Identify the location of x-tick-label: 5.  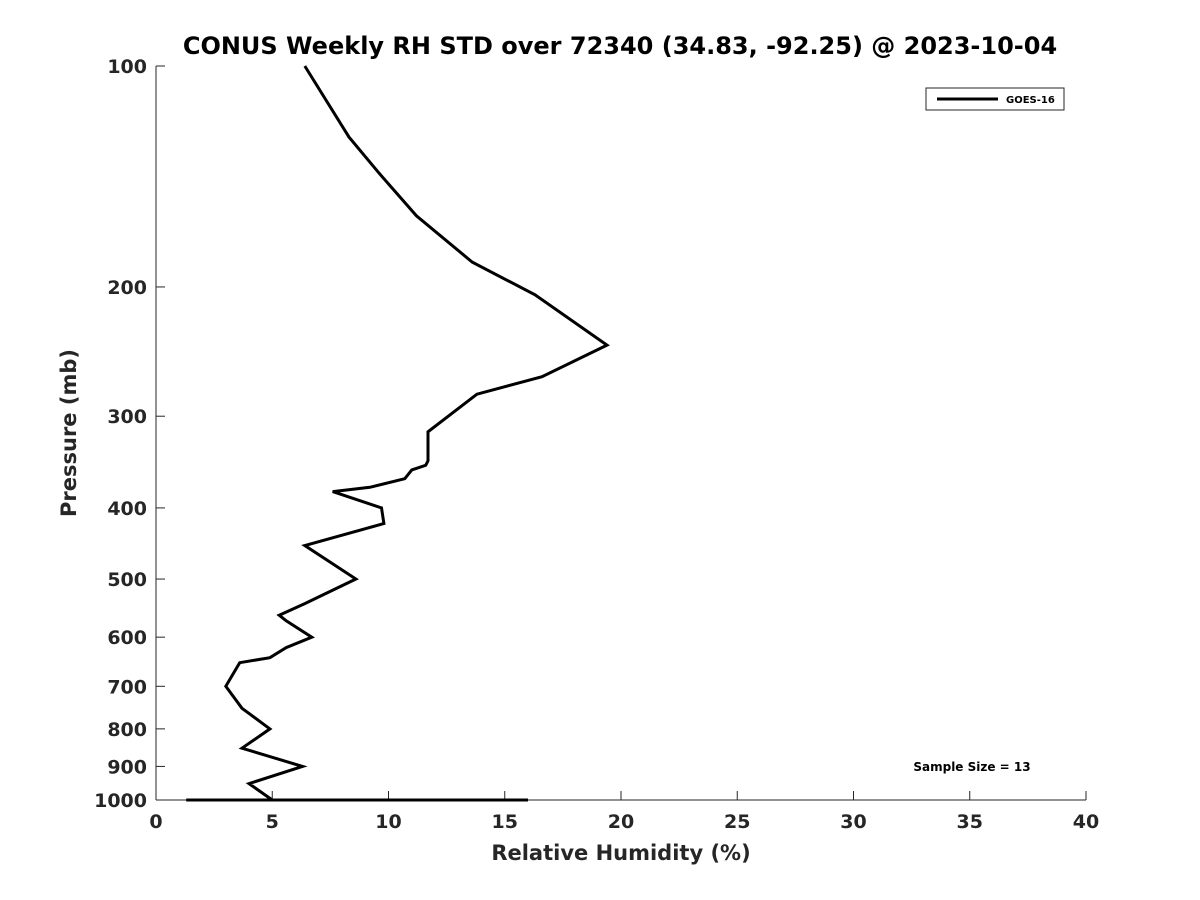
(272, 822).